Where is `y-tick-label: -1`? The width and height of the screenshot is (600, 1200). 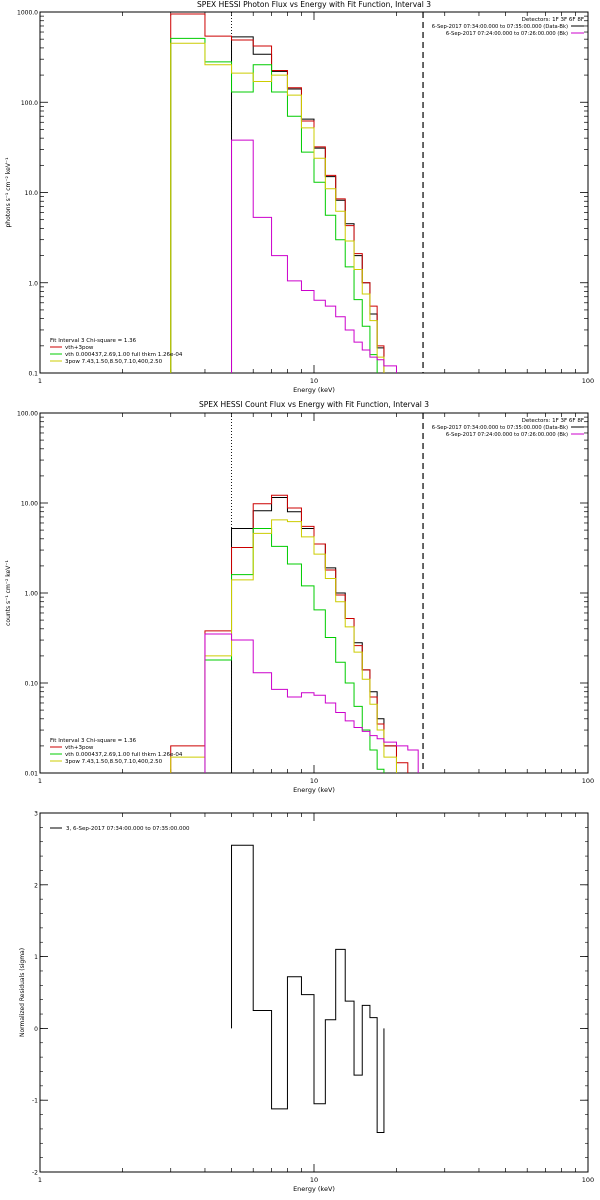
y-tick-label: -1 is located at coordinates (35, 1101).